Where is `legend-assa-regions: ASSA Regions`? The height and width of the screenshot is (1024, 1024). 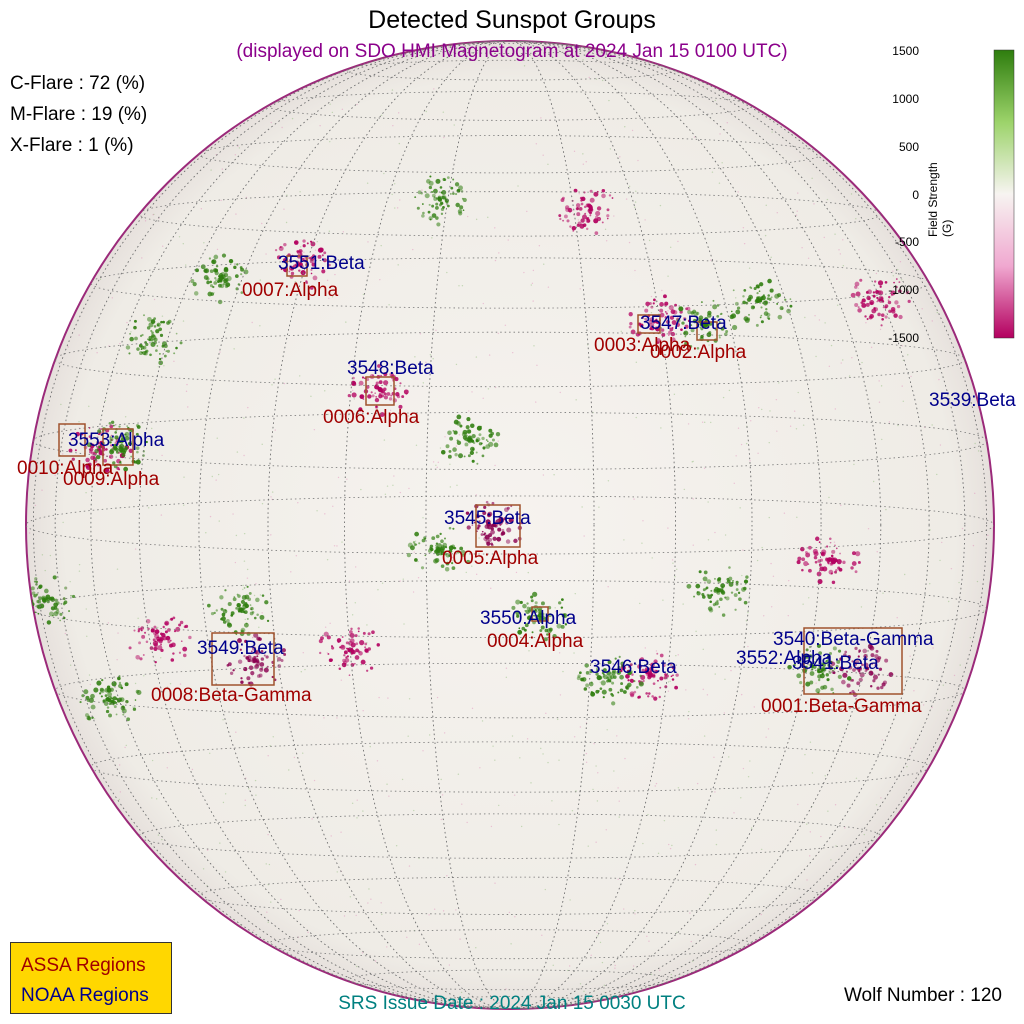 legend-assa-regions: ASSA Regions is located at coordinates (83, 965).